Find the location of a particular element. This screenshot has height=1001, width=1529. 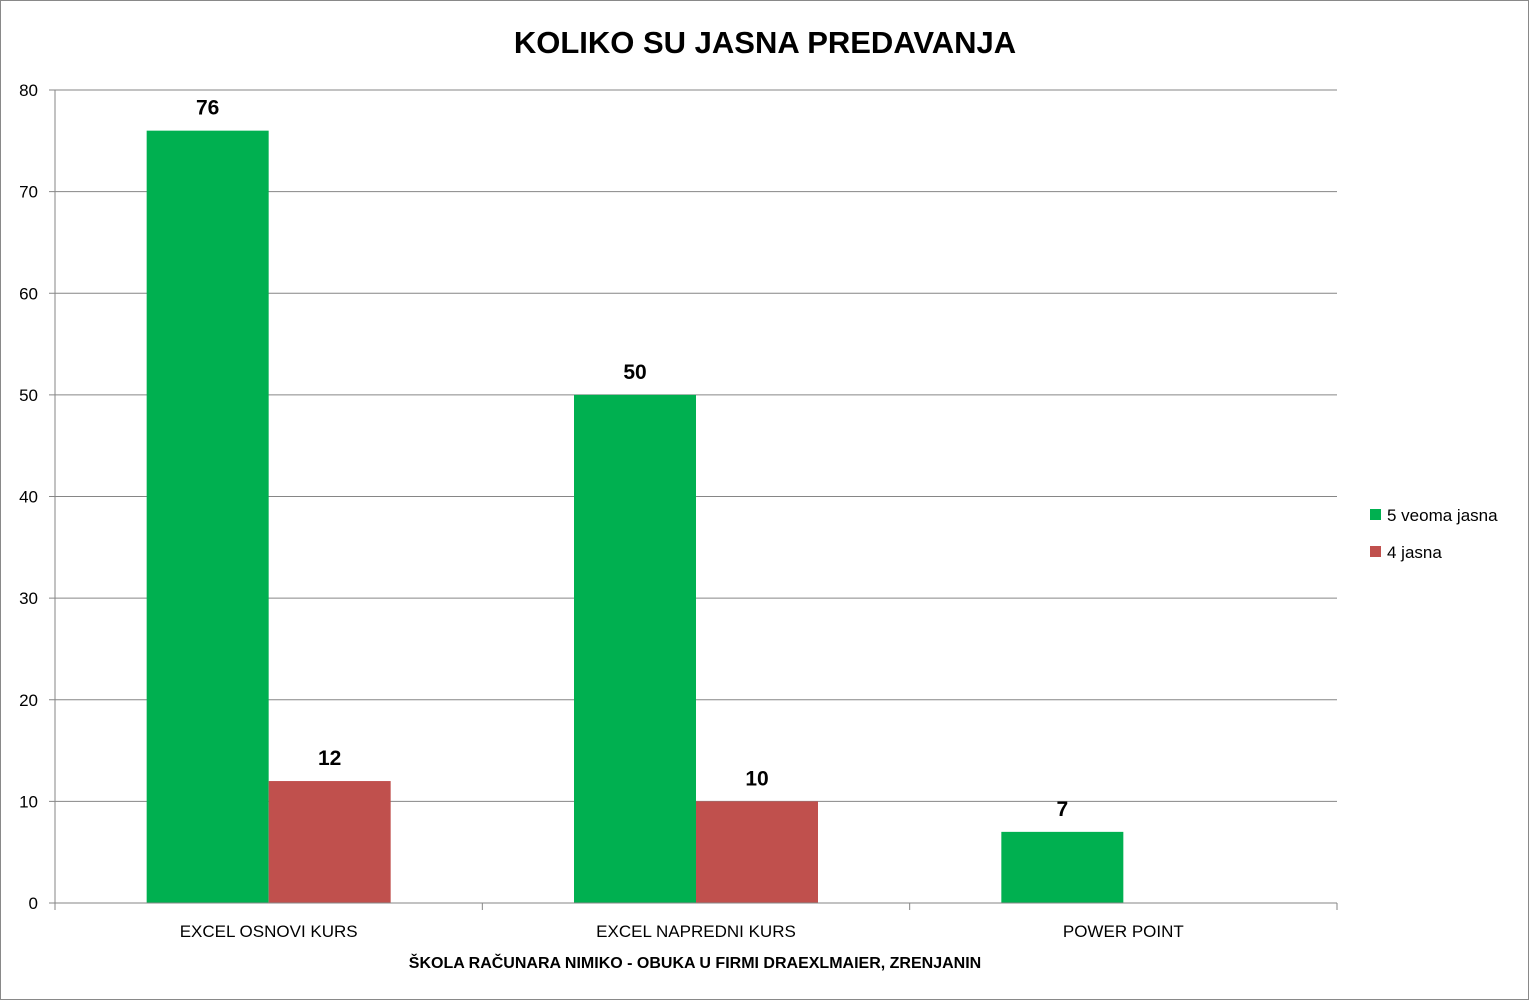

y-tick-label: 10 is located at coordinates (28, 801).